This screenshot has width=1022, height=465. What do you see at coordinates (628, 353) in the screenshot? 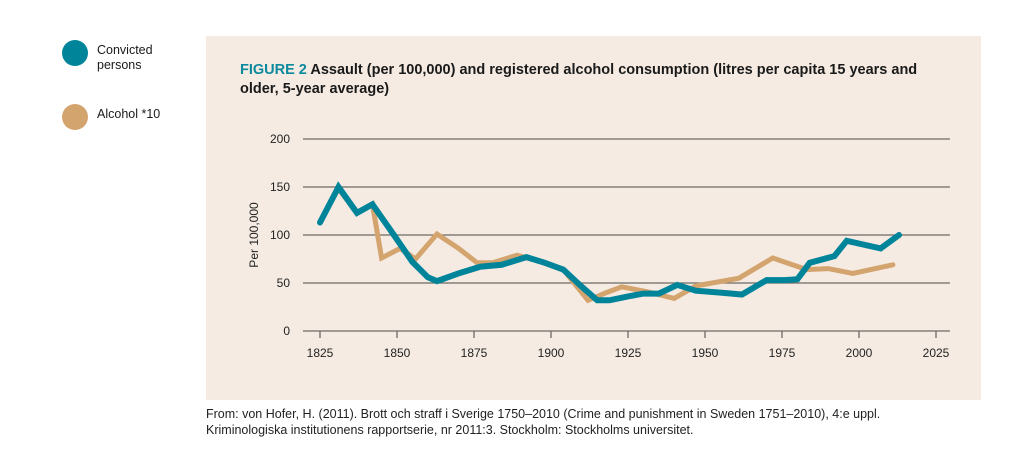
I see `x-tick-label: 1925` at bounding box center [628, 353].